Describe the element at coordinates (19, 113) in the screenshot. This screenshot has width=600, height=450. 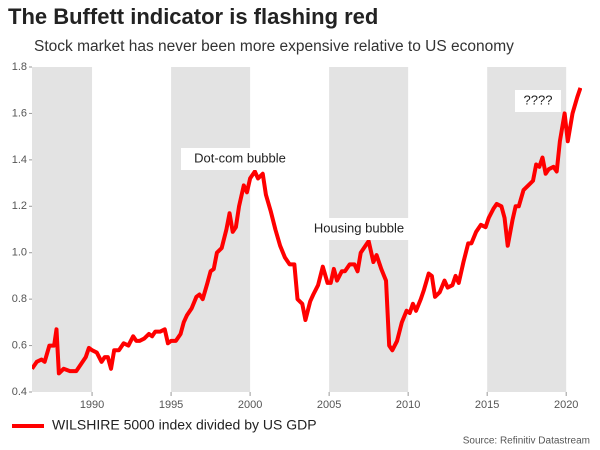
I see `y-tick-label: 1.6` at that location.